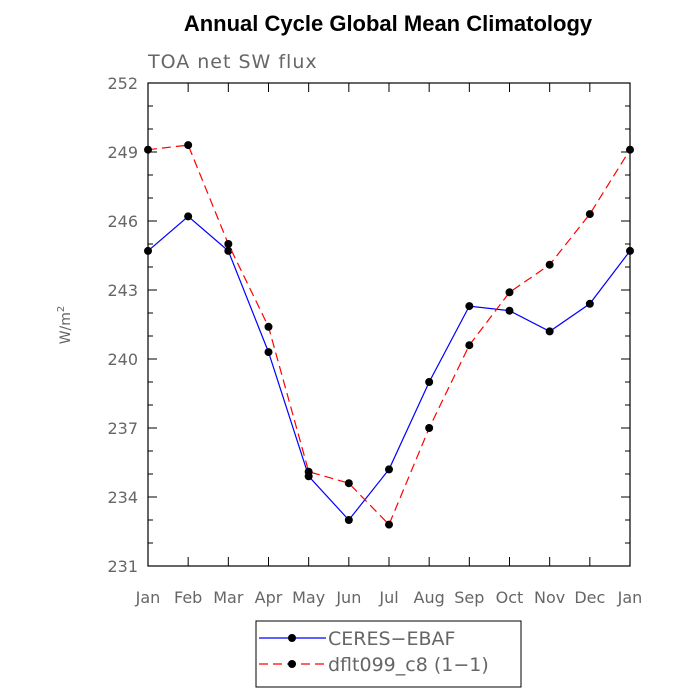 This screenshot has width=700, height=700. Describe the element at coordinates (391, 639) in the screenshot. I see `legend-label: CERES−EBAF` at that location.